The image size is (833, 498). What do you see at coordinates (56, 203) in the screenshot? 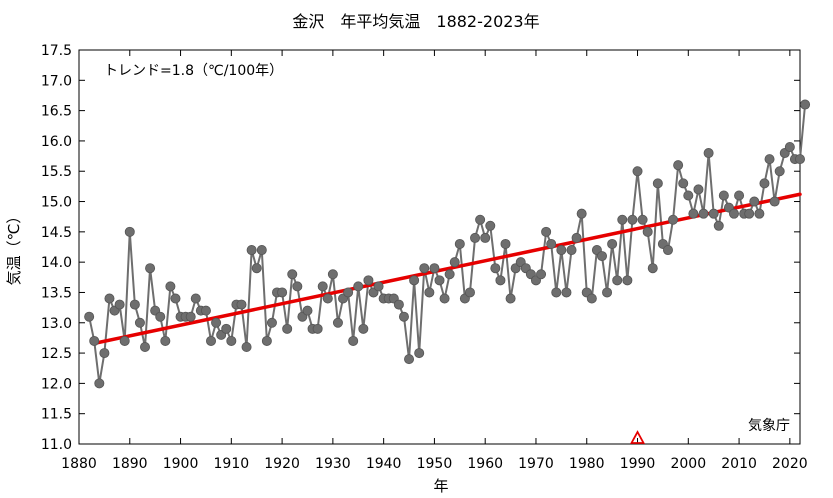
I see `y-tick-label: 15.0` at bounding box center [56, 203].